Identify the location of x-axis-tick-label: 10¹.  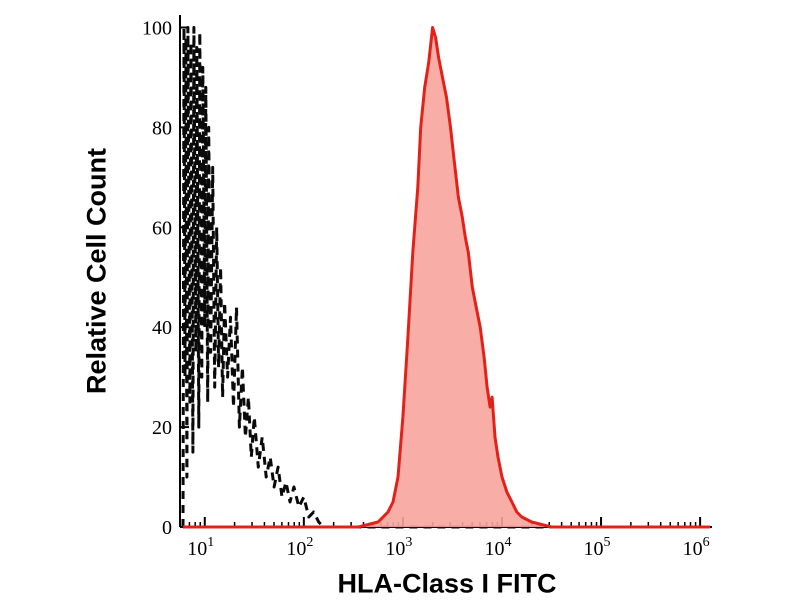
(200, 547).